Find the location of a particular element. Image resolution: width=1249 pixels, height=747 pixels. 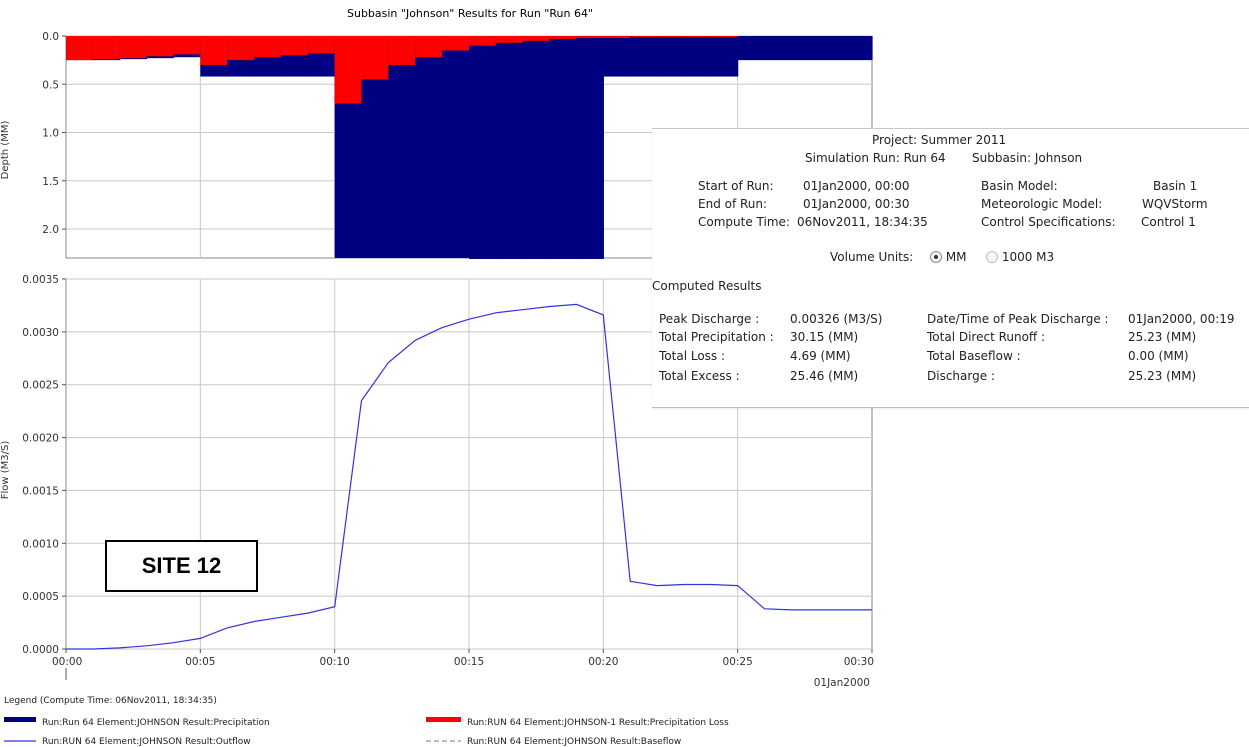

met-model-value: WQVStorm is located at coordinates (1175, 204).